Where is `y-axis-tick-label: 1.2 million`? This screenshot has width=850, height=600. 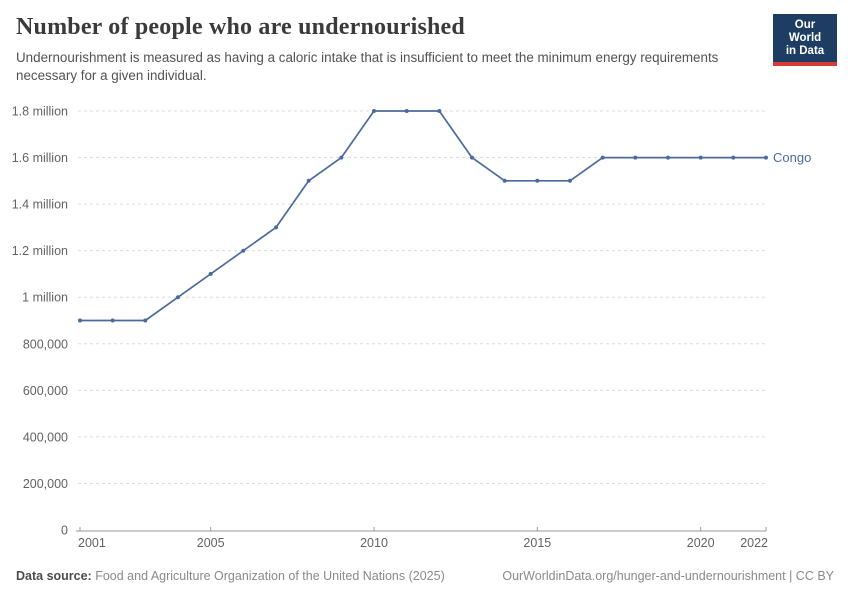
y-axis-tick-label: 1.2 million is located at coordinates (40, 251).